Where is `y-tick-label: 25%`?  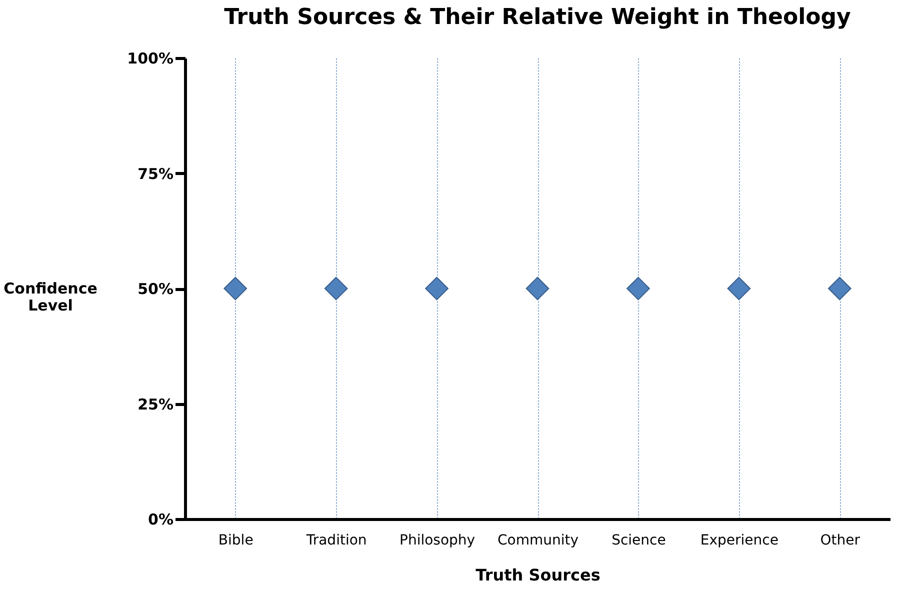
y-tick-label: 25% is located at coordinates (156, 404).